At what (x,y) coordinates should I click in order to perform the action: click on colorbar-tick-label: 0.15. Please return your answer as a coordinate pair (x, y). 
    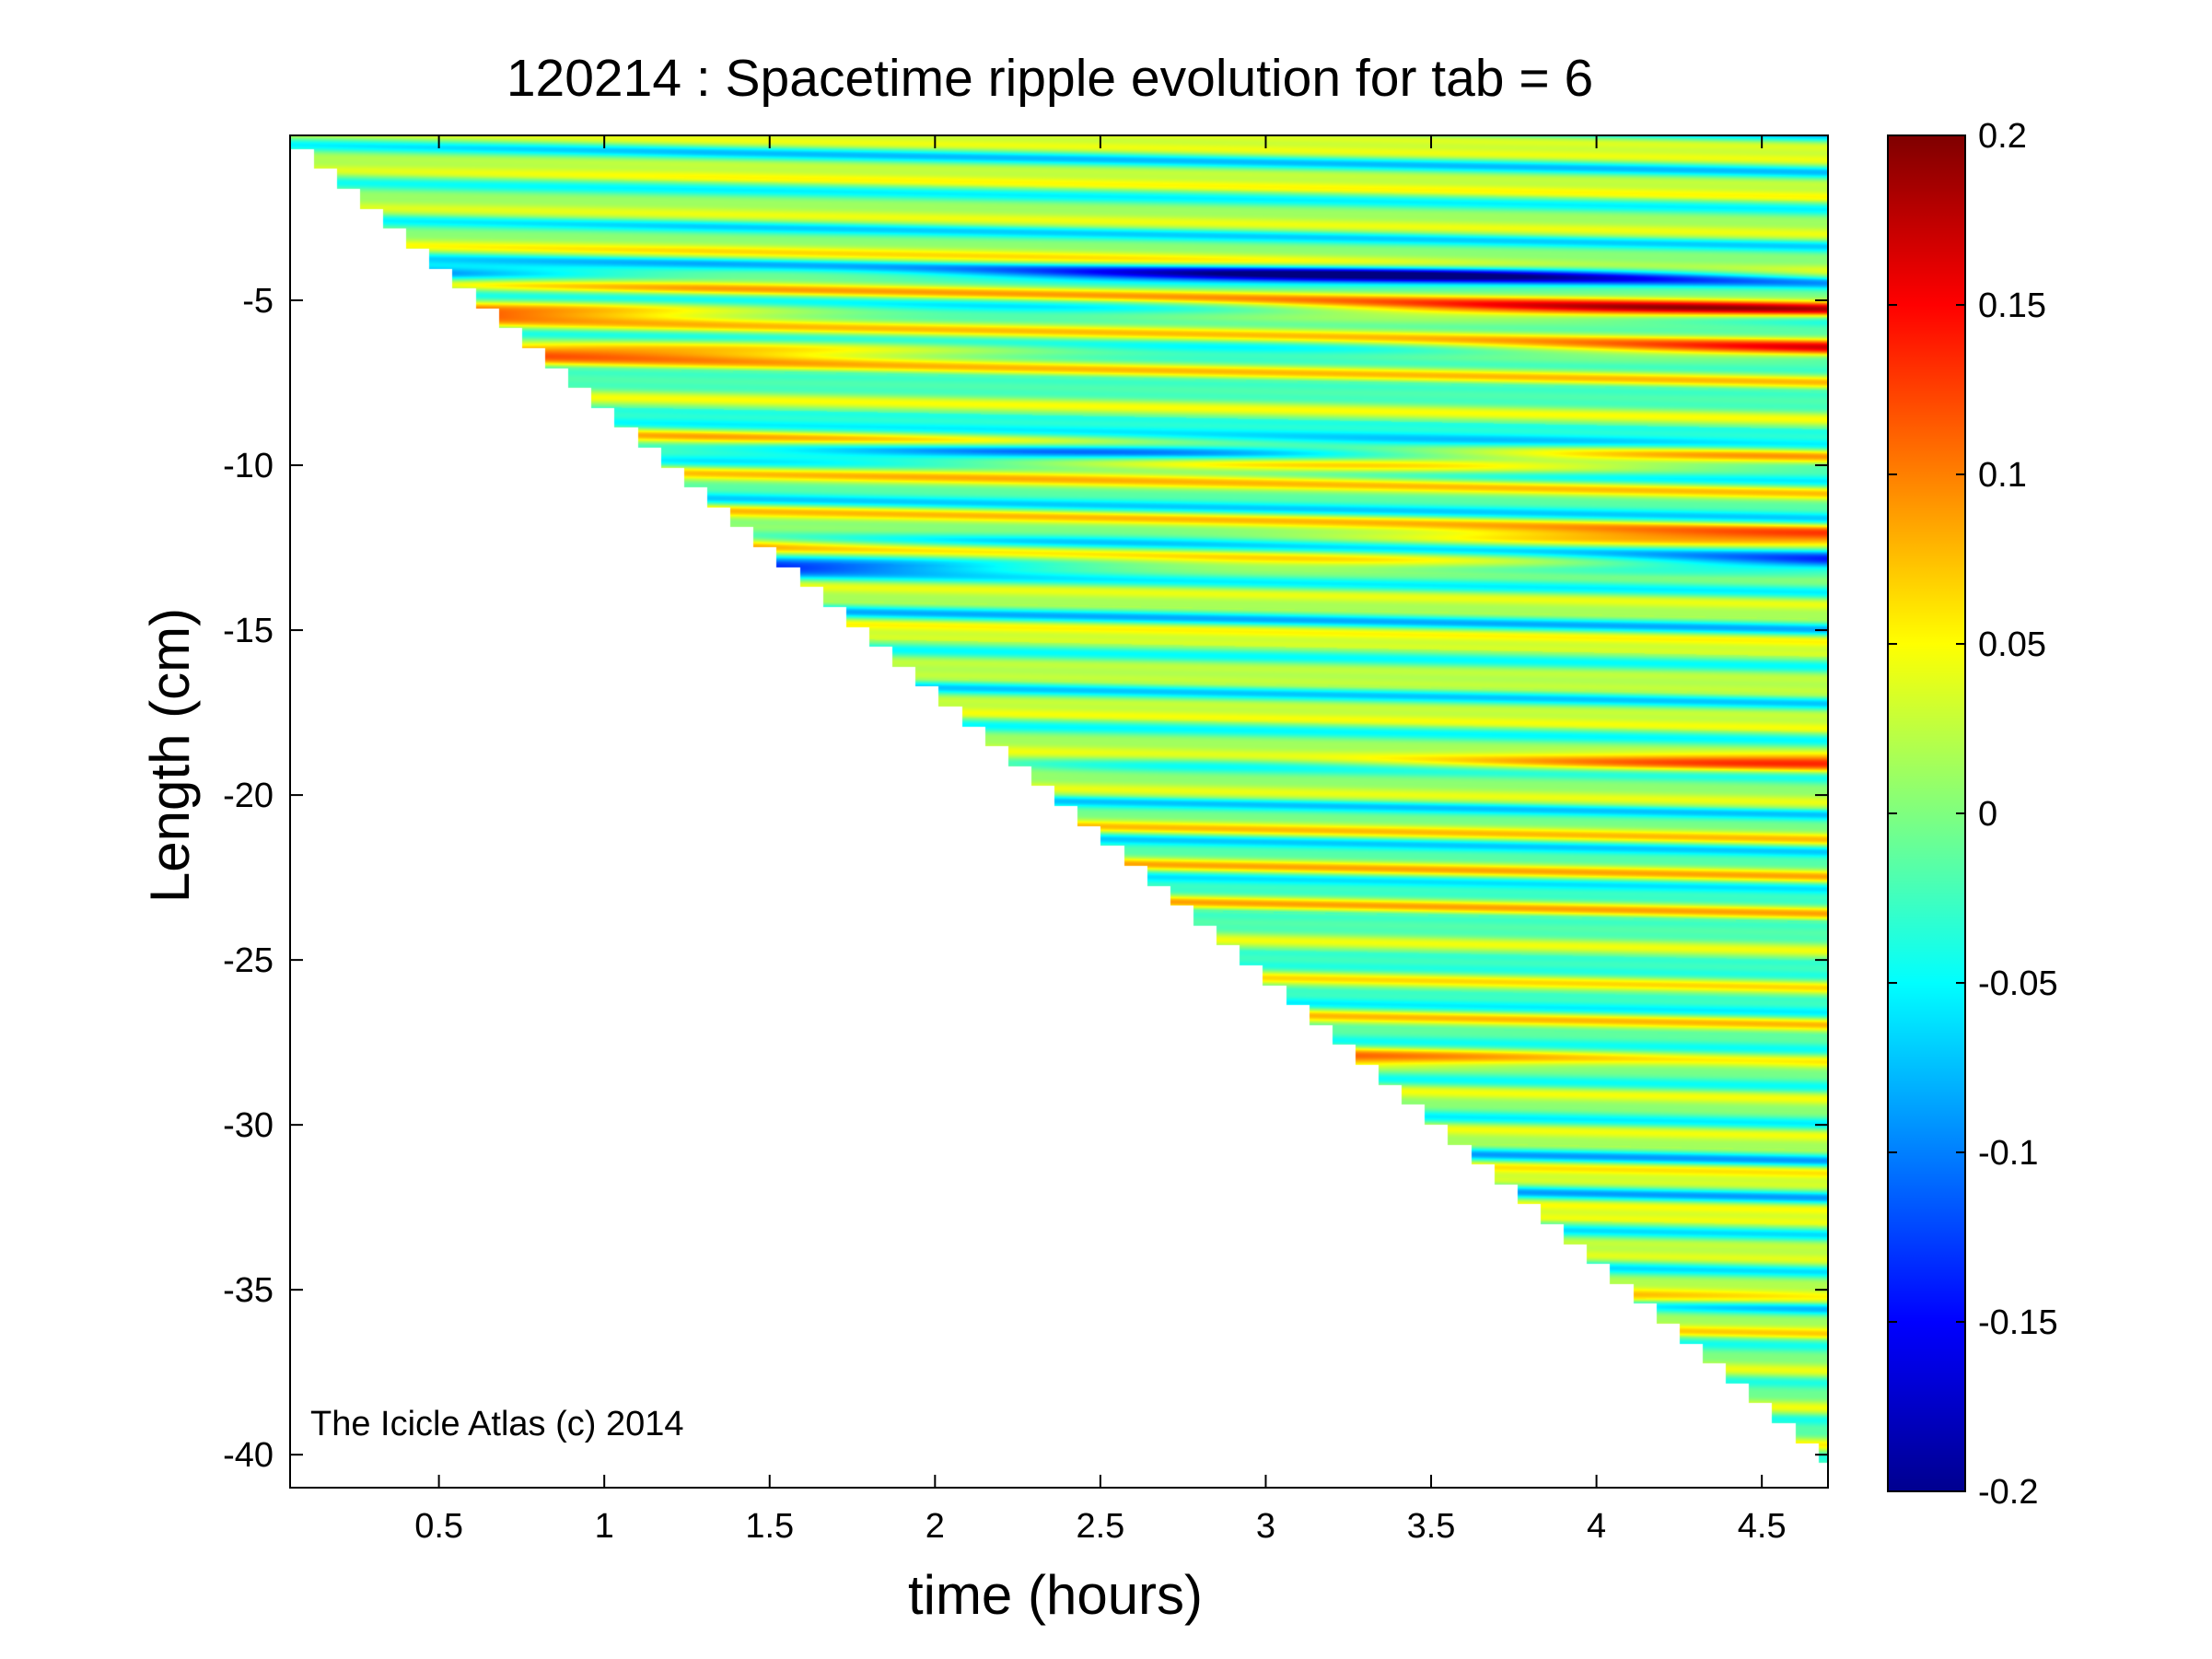
    Looking at the image, I should click on (2012, 305).